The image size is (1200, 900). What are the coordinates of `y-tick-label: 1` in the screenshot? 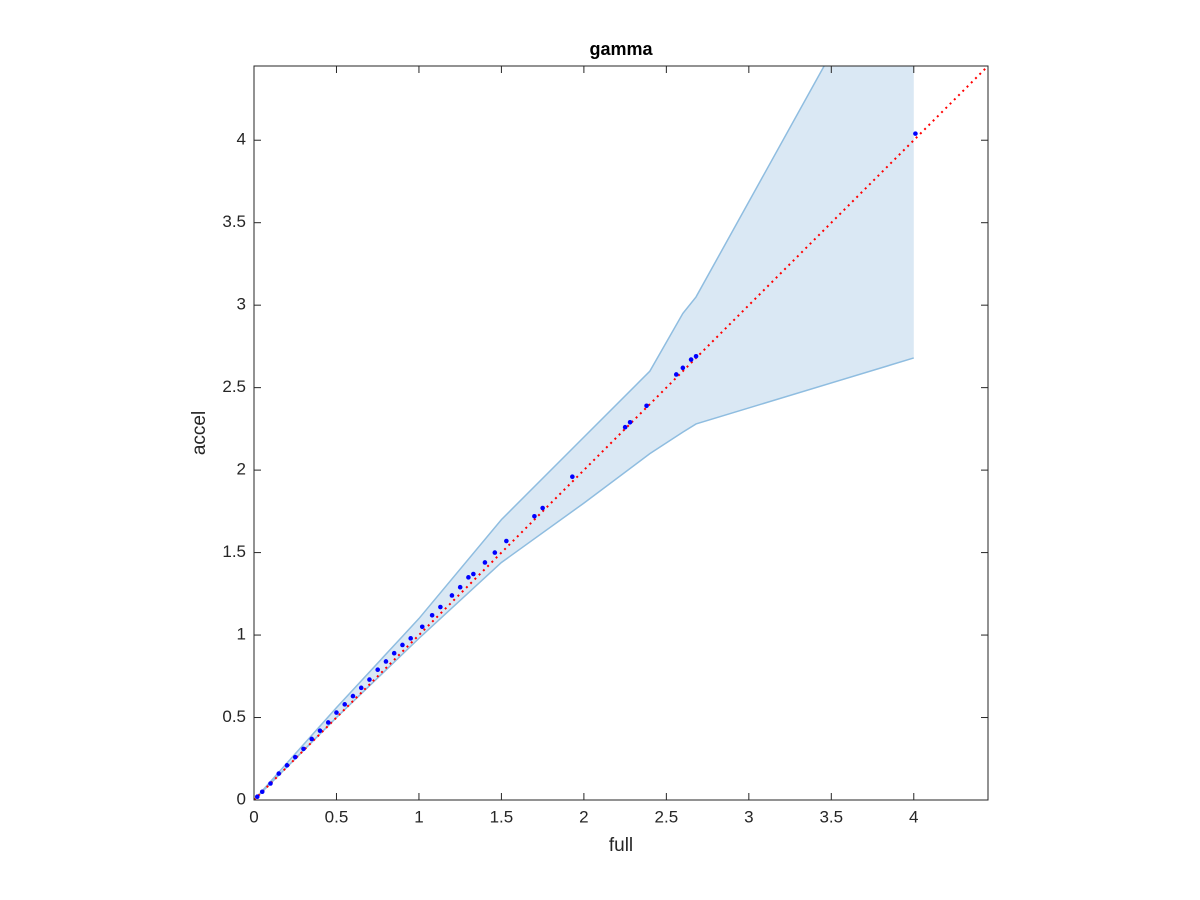 It's located at (241, 634).